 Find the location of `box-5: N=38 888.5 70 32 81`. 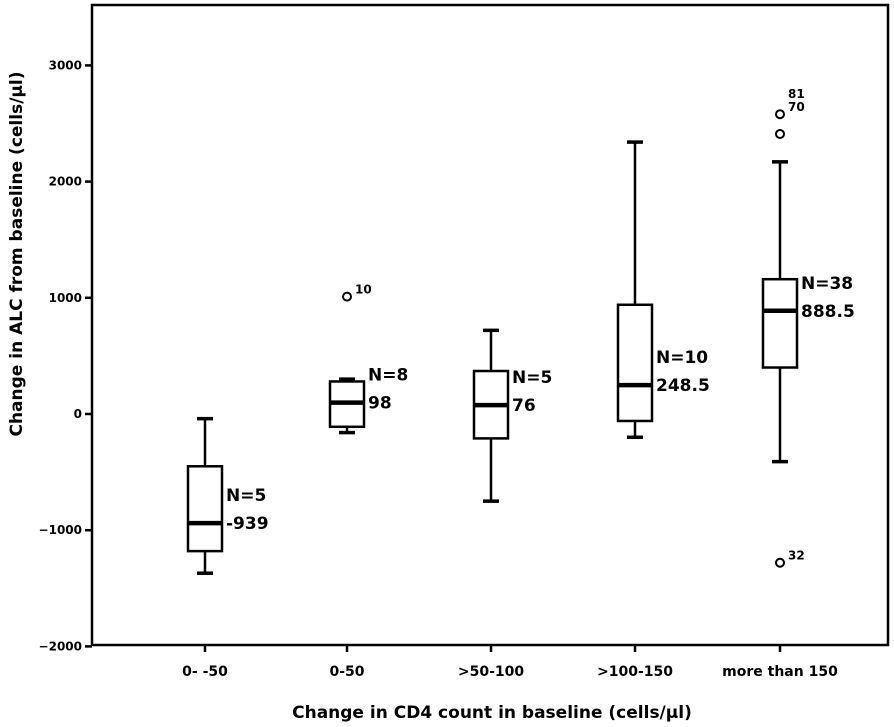

box-5: N=38 888.5 70 32 81 is located at coordinates (808, 327).